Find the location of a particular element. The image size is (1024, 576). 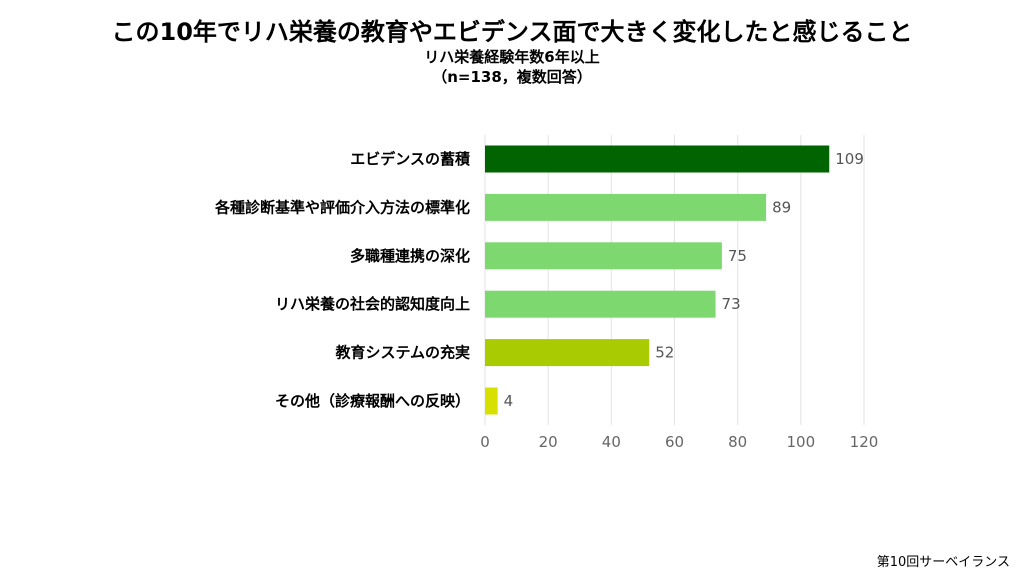

x-axis-ticks: 0 20 40 60 80 100 120 is located at coordinates (679, 442).